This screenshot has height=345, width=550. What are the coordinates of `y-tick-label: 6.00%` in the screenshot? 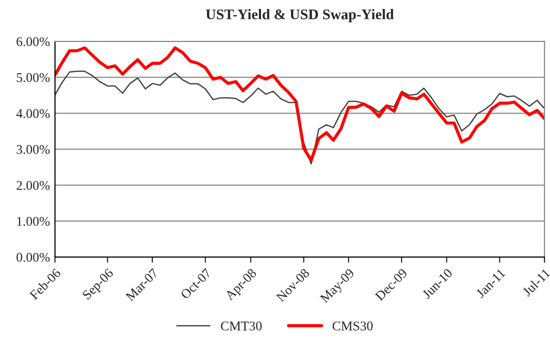 It's located at (33, 41).